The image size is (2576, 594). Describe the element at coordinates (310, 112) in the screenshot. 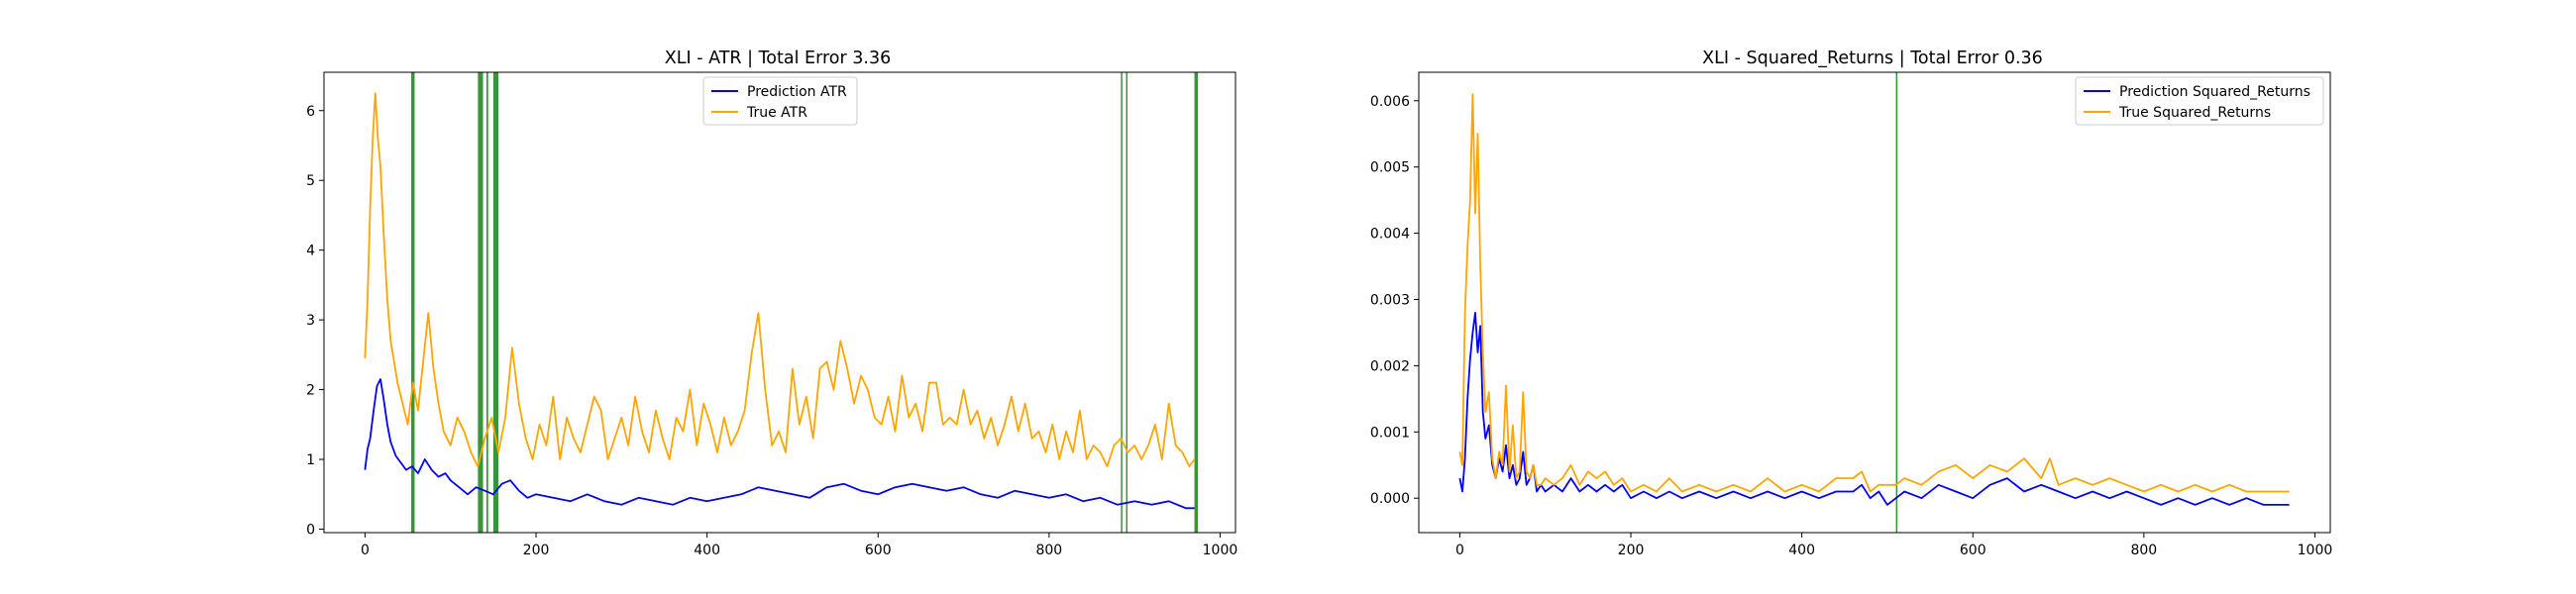

I see `atr-y-tick-label: 6` at that location.